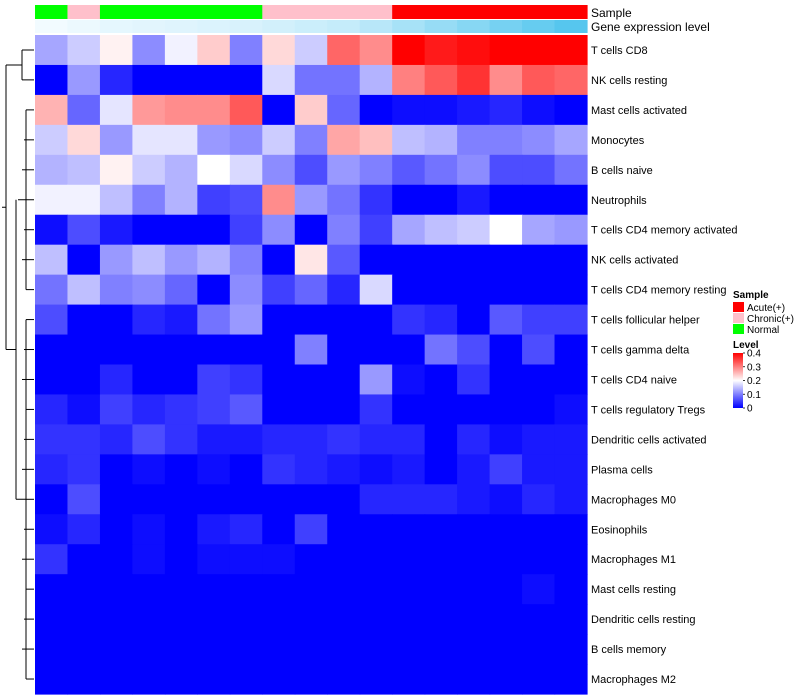 The width and height of the screenshot is (800, 700). What do you see at coordinates (619, 530) in the screenshot?
I see `row-label: Eosinophils` at bounding box center [619, 530].